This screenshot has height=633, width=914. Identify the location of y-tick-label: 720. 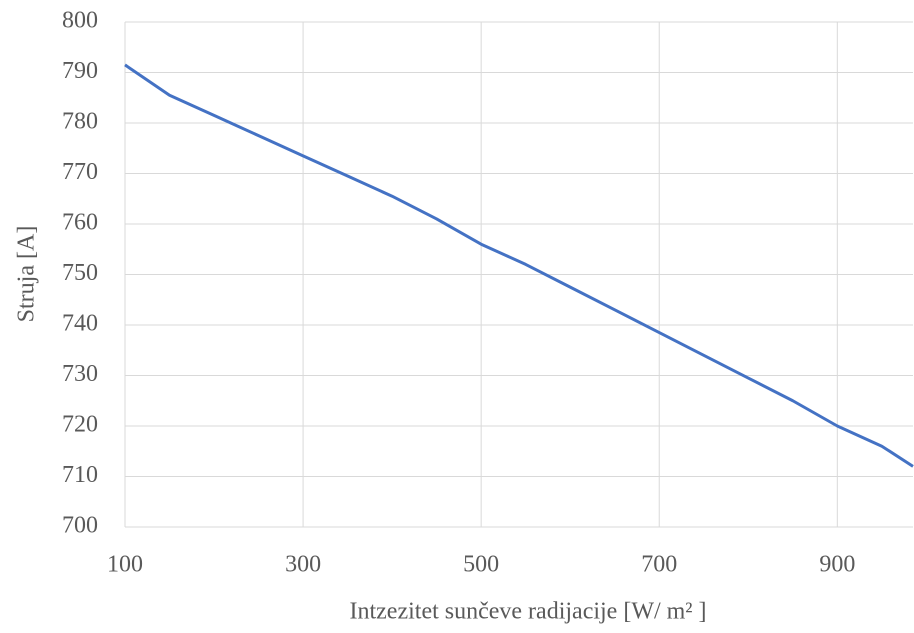
(80, 425).